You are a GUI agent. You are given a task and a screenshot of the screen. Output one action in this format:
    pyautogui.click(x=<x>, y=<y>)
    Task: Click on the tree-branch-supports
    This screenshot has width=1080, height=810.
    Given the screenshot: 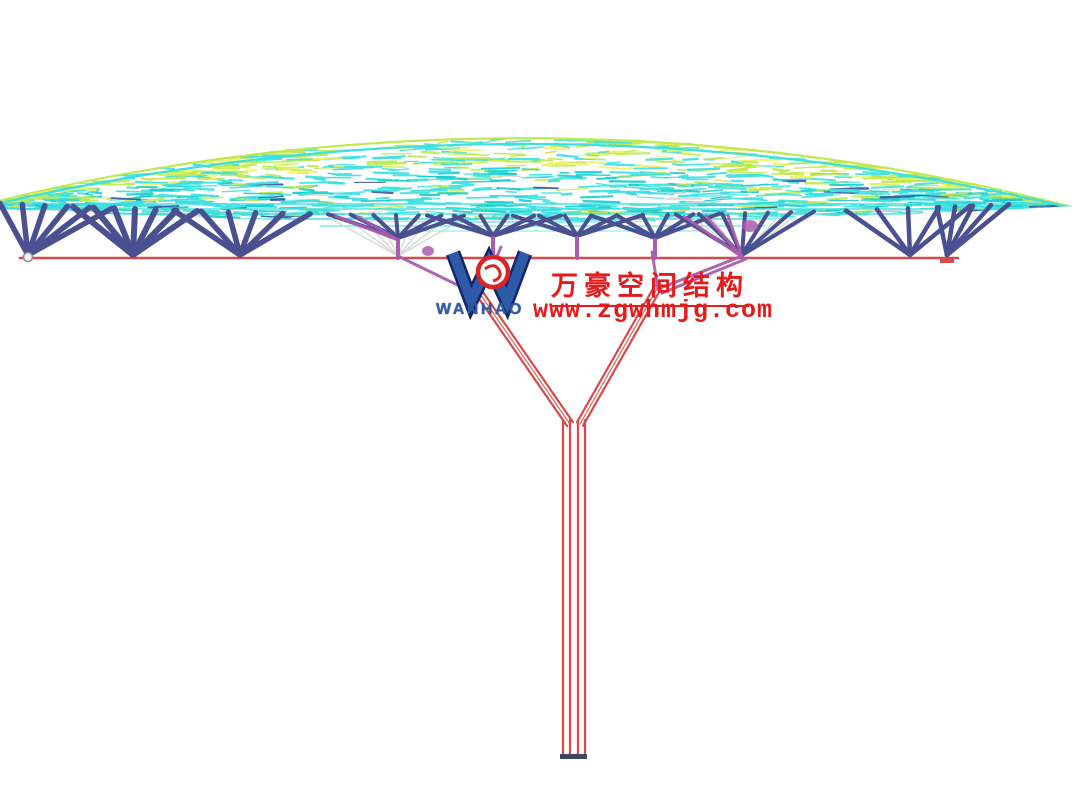 What is the action you would take?
    pyautogui.click(x=506, y=231)
    